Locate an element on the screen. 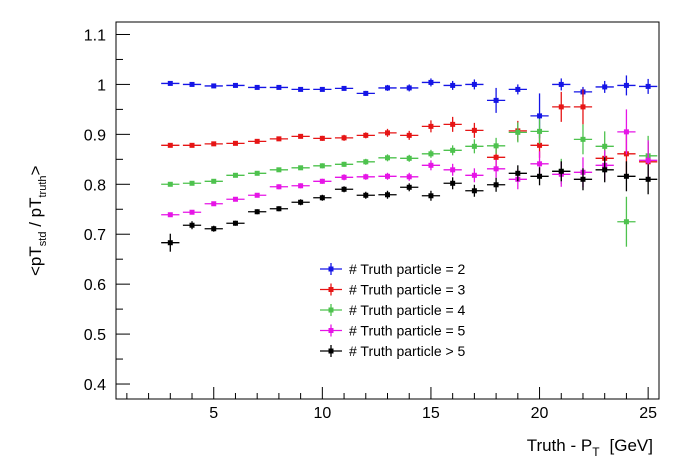  legend-swatch-marker is located at coordinates (331, 289).